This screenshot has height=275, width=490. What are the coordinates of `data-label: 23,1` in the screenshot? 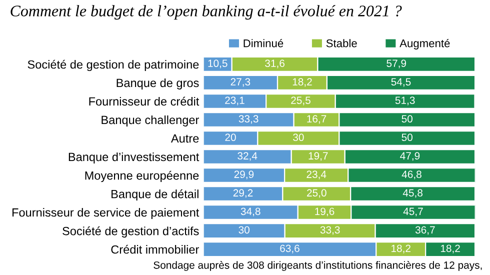 It's located at (234, 101).